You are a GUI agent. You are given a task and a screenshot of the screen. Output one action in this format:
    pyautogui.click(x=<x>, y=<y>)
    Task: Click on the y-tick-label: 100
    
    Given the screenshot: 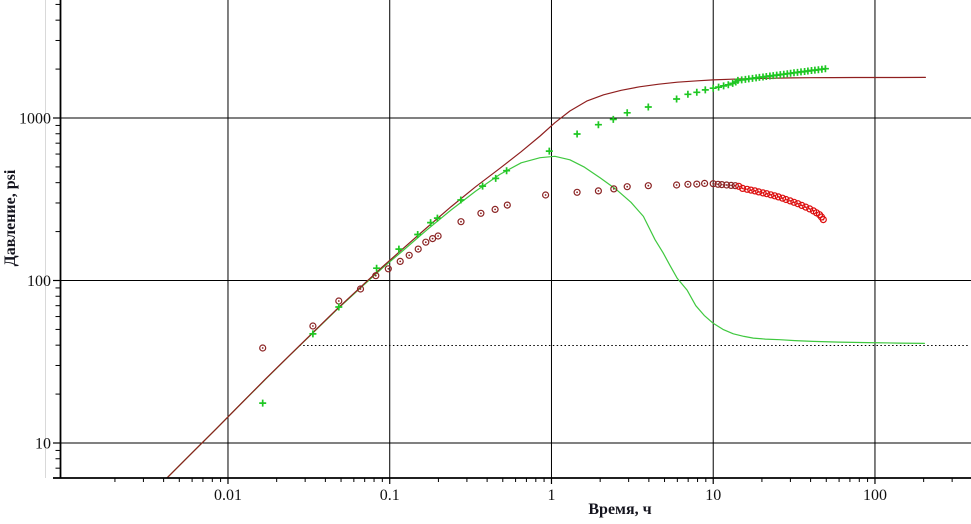 What is the action you would take?
    pyautogui.click(x=39, y=281)
    